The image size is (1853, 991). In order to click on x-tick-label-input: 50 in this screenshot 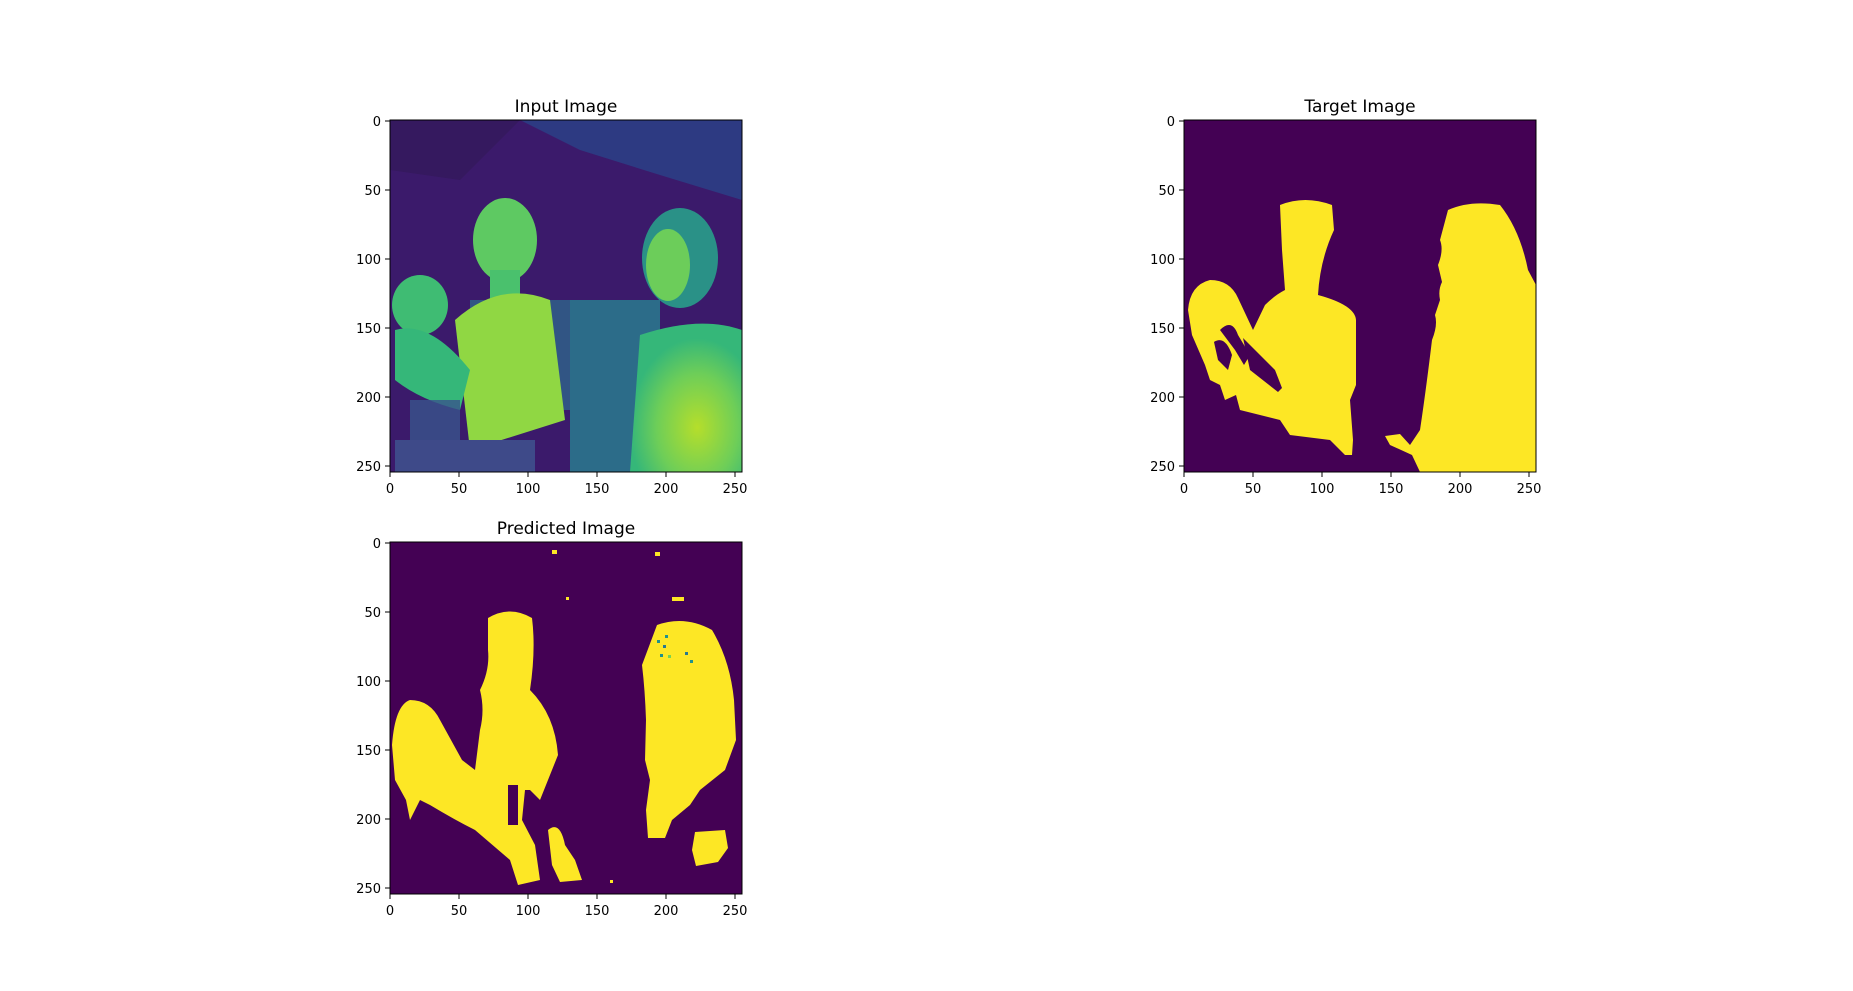, I will do `click(459, 489)`.